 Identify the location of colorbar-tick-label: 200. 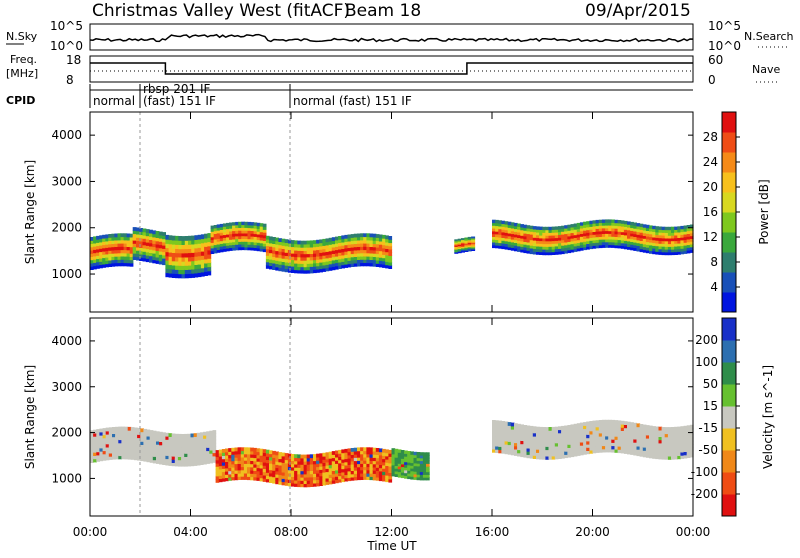
(706, 340).